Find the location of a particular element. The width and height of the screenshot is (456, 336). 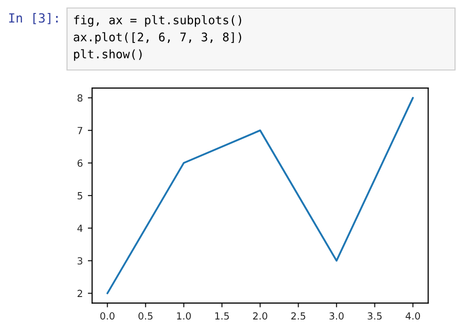

x-tick-label: 4.0 is located at coordinates (413, 316).